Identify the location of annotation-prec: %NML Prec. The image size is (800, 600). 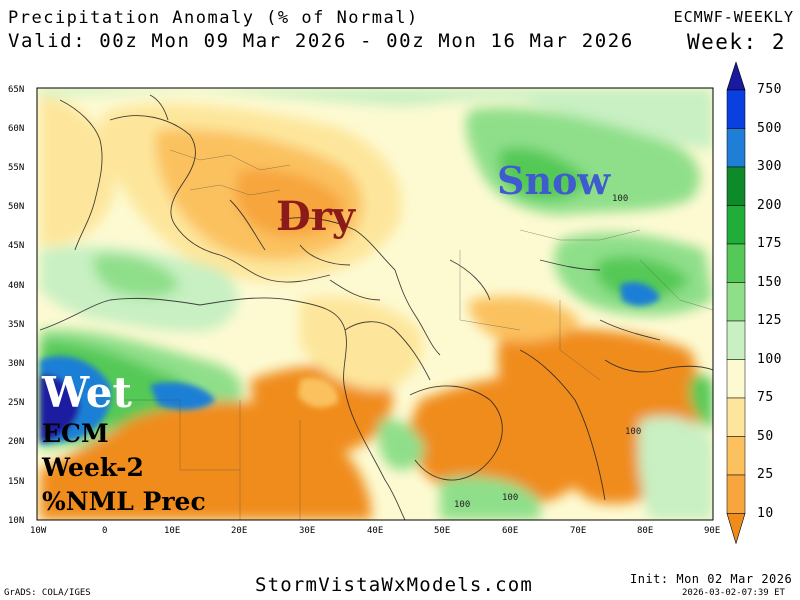
(124, 501).